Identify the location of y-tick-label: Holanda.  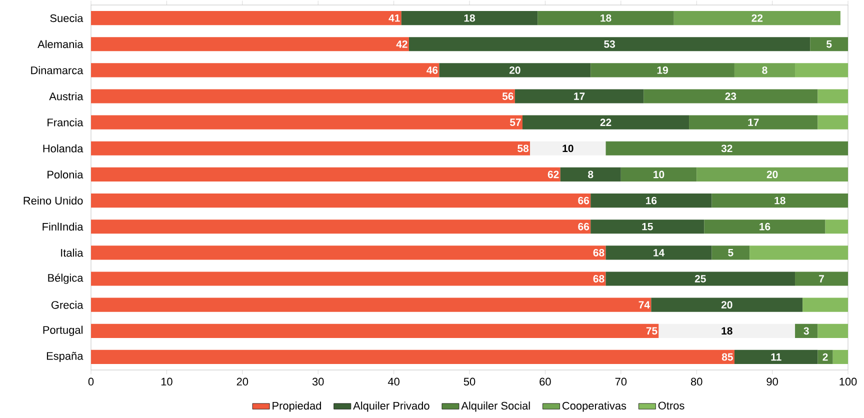
(63, 148).